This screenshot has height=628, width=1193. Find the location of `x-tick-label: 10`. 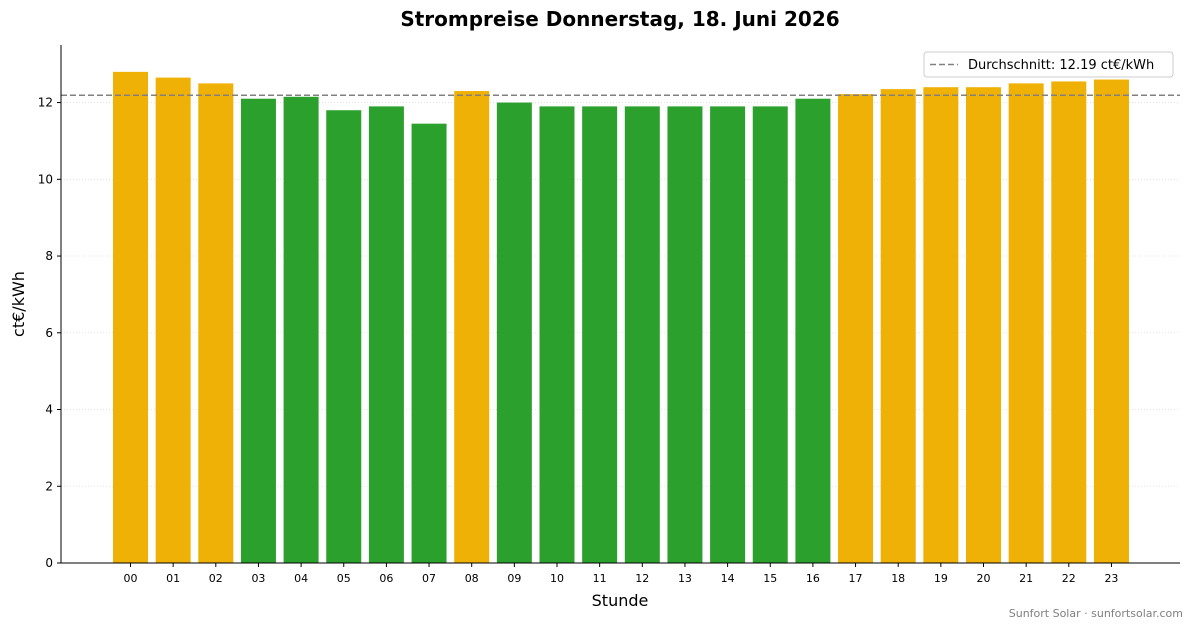

x-tick-label: 10 is located at coordinates (557, 578).